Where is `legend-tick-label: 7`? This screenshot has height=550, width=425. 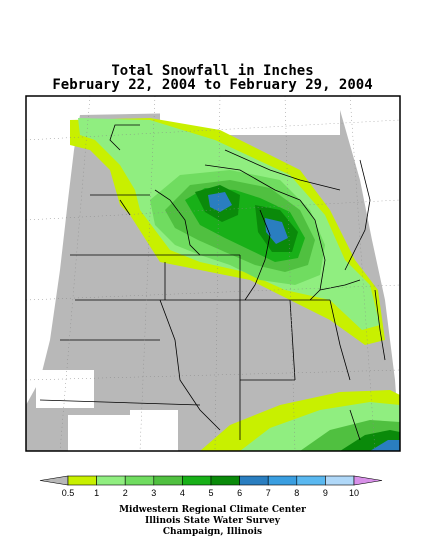 legend-tick-label: 7 is located at coordinates (268, 493).